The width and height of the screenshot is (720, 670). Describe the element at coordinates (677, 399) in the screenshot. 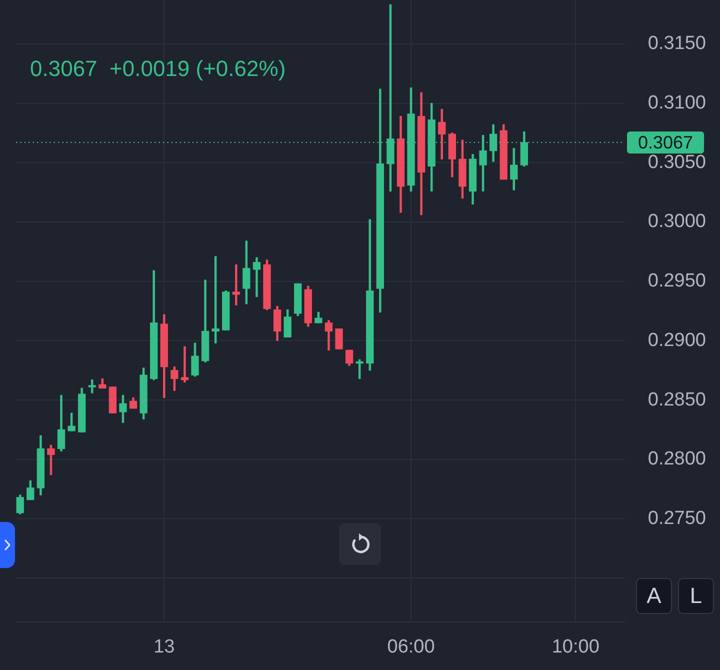

I see `y-tick-label: 0.2850` at that location.